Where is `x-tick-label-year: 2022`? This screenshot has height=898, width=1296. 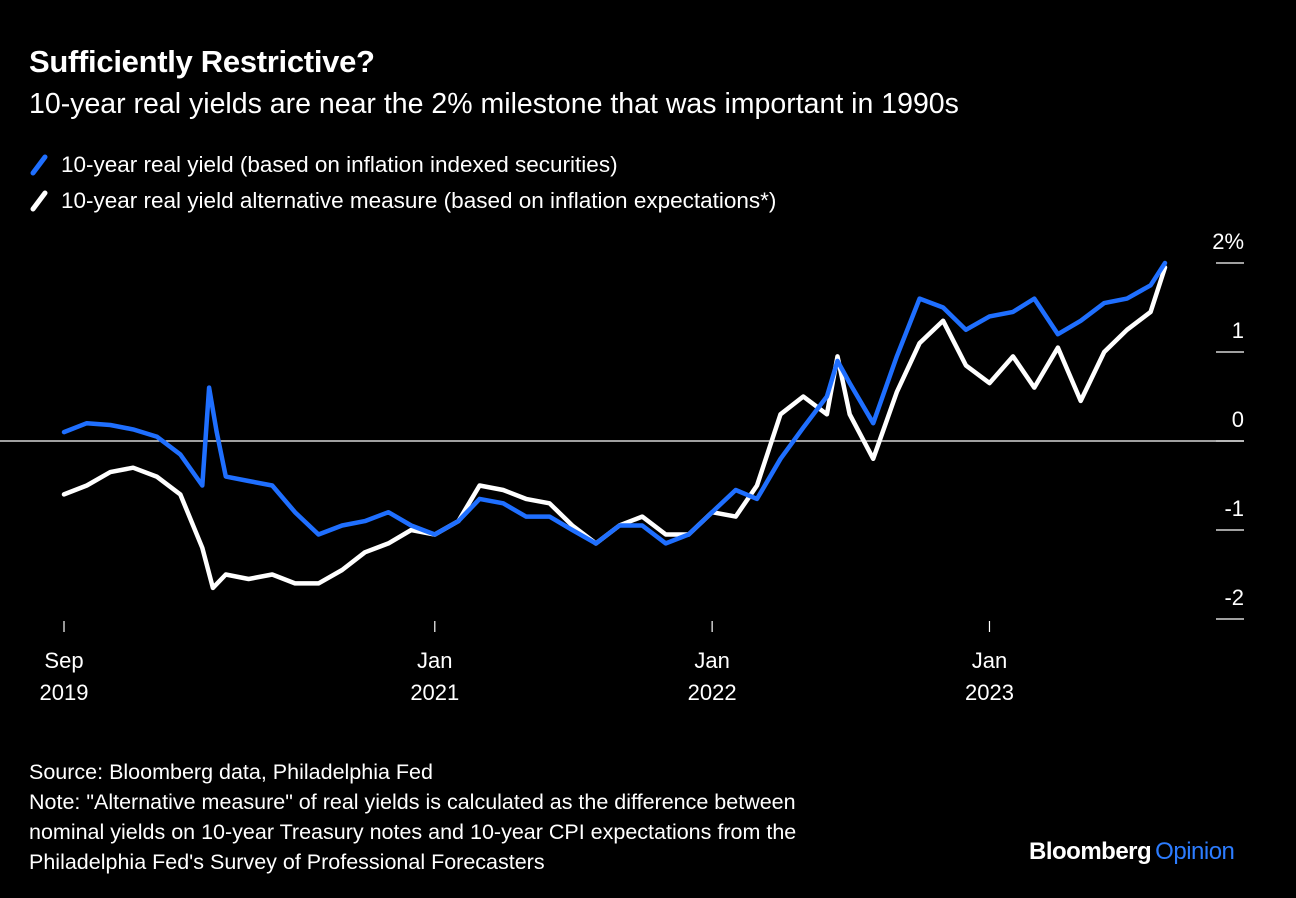
x-tick-label-year: 2022 is located at coordinates (712, 692).